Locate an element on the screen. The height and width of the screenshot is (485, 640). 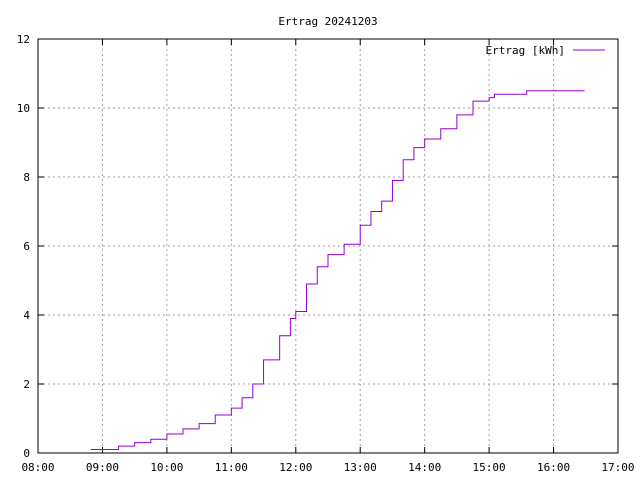
legend-label: Ertrag [kWh] is located at coordinates (525, 50).